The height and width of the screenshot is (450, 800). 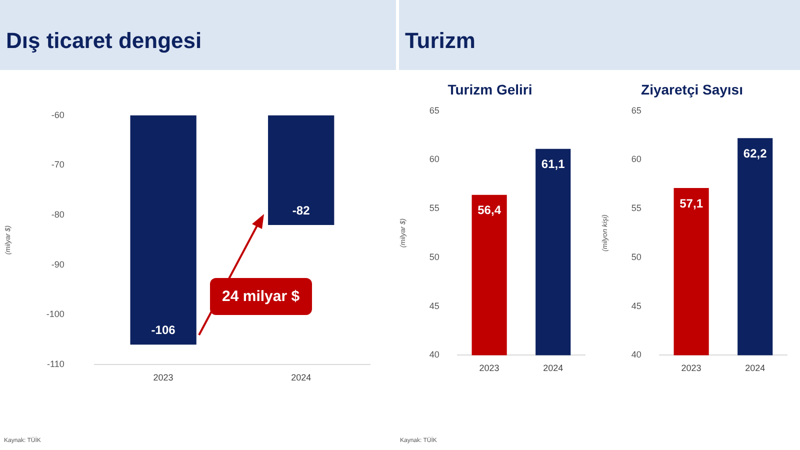 I want to click on data-label: -106, so click(x=163, y=329).